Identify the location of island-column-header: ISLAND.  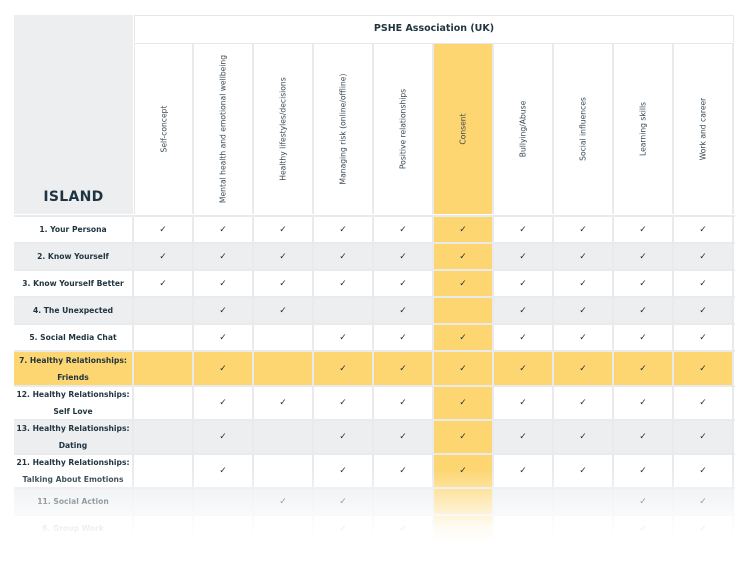
(73, 114).